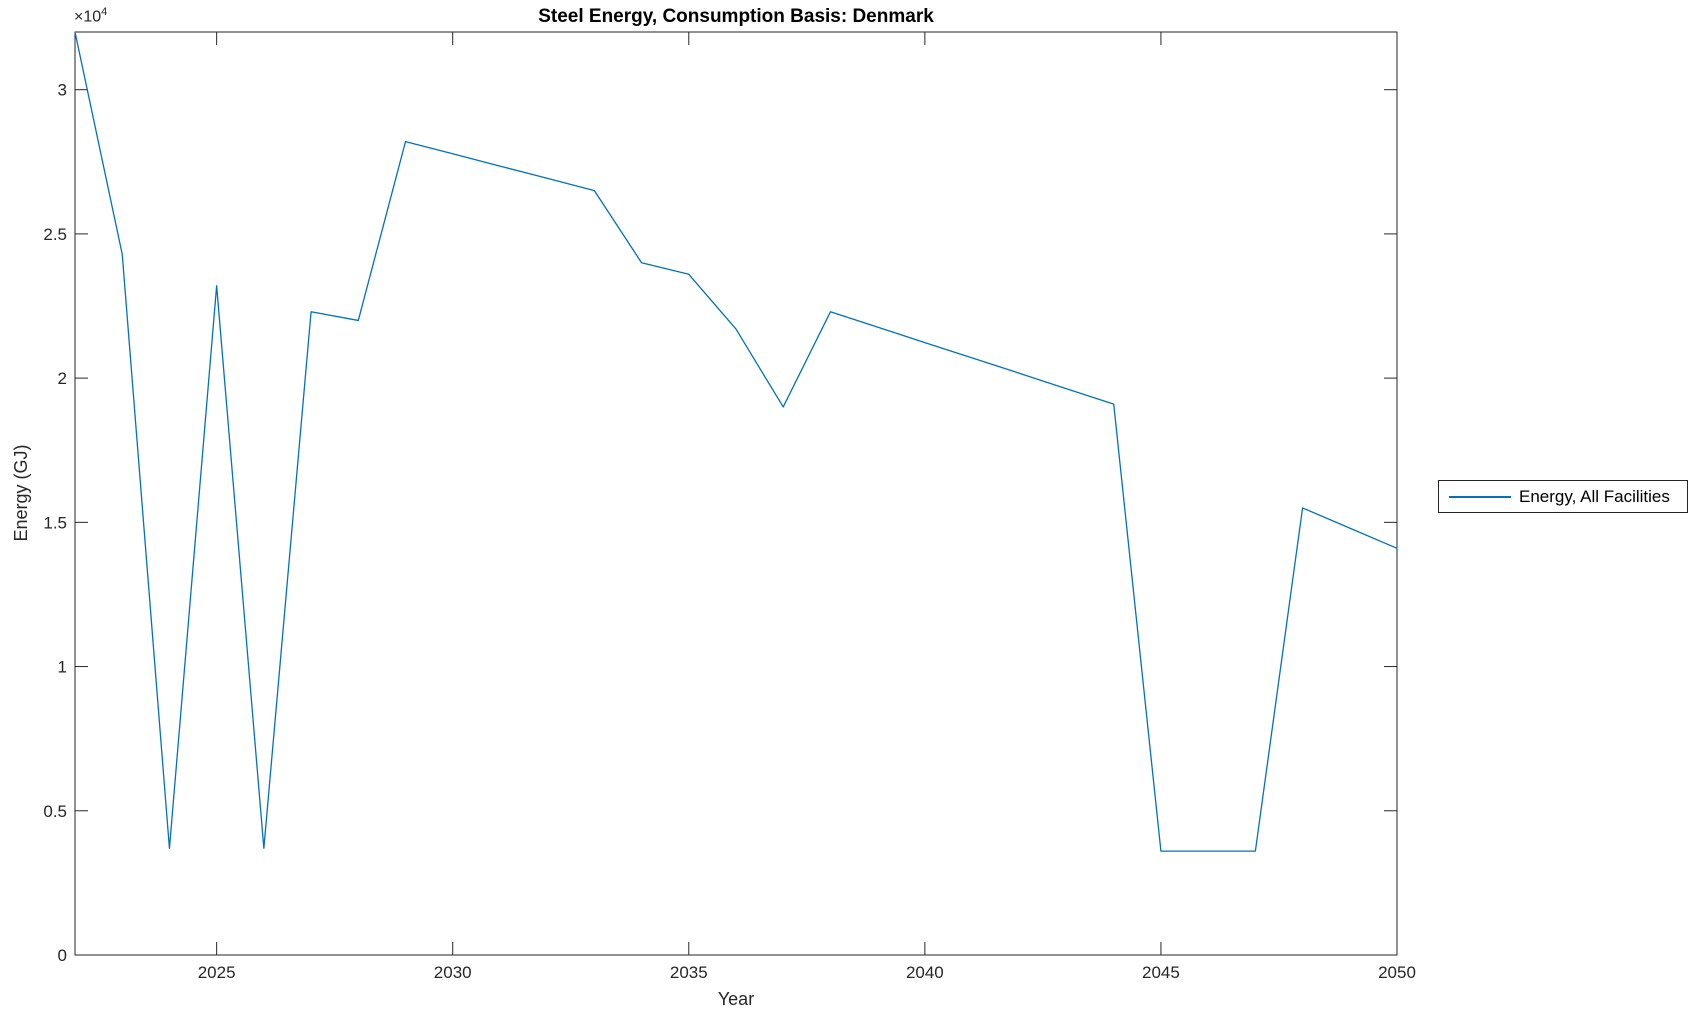 The image size is (1703, 1023). Describe the element at coordinates (21, 493) in the screenshot. I see `y-axis-label: Energy (GJ)` at that location.